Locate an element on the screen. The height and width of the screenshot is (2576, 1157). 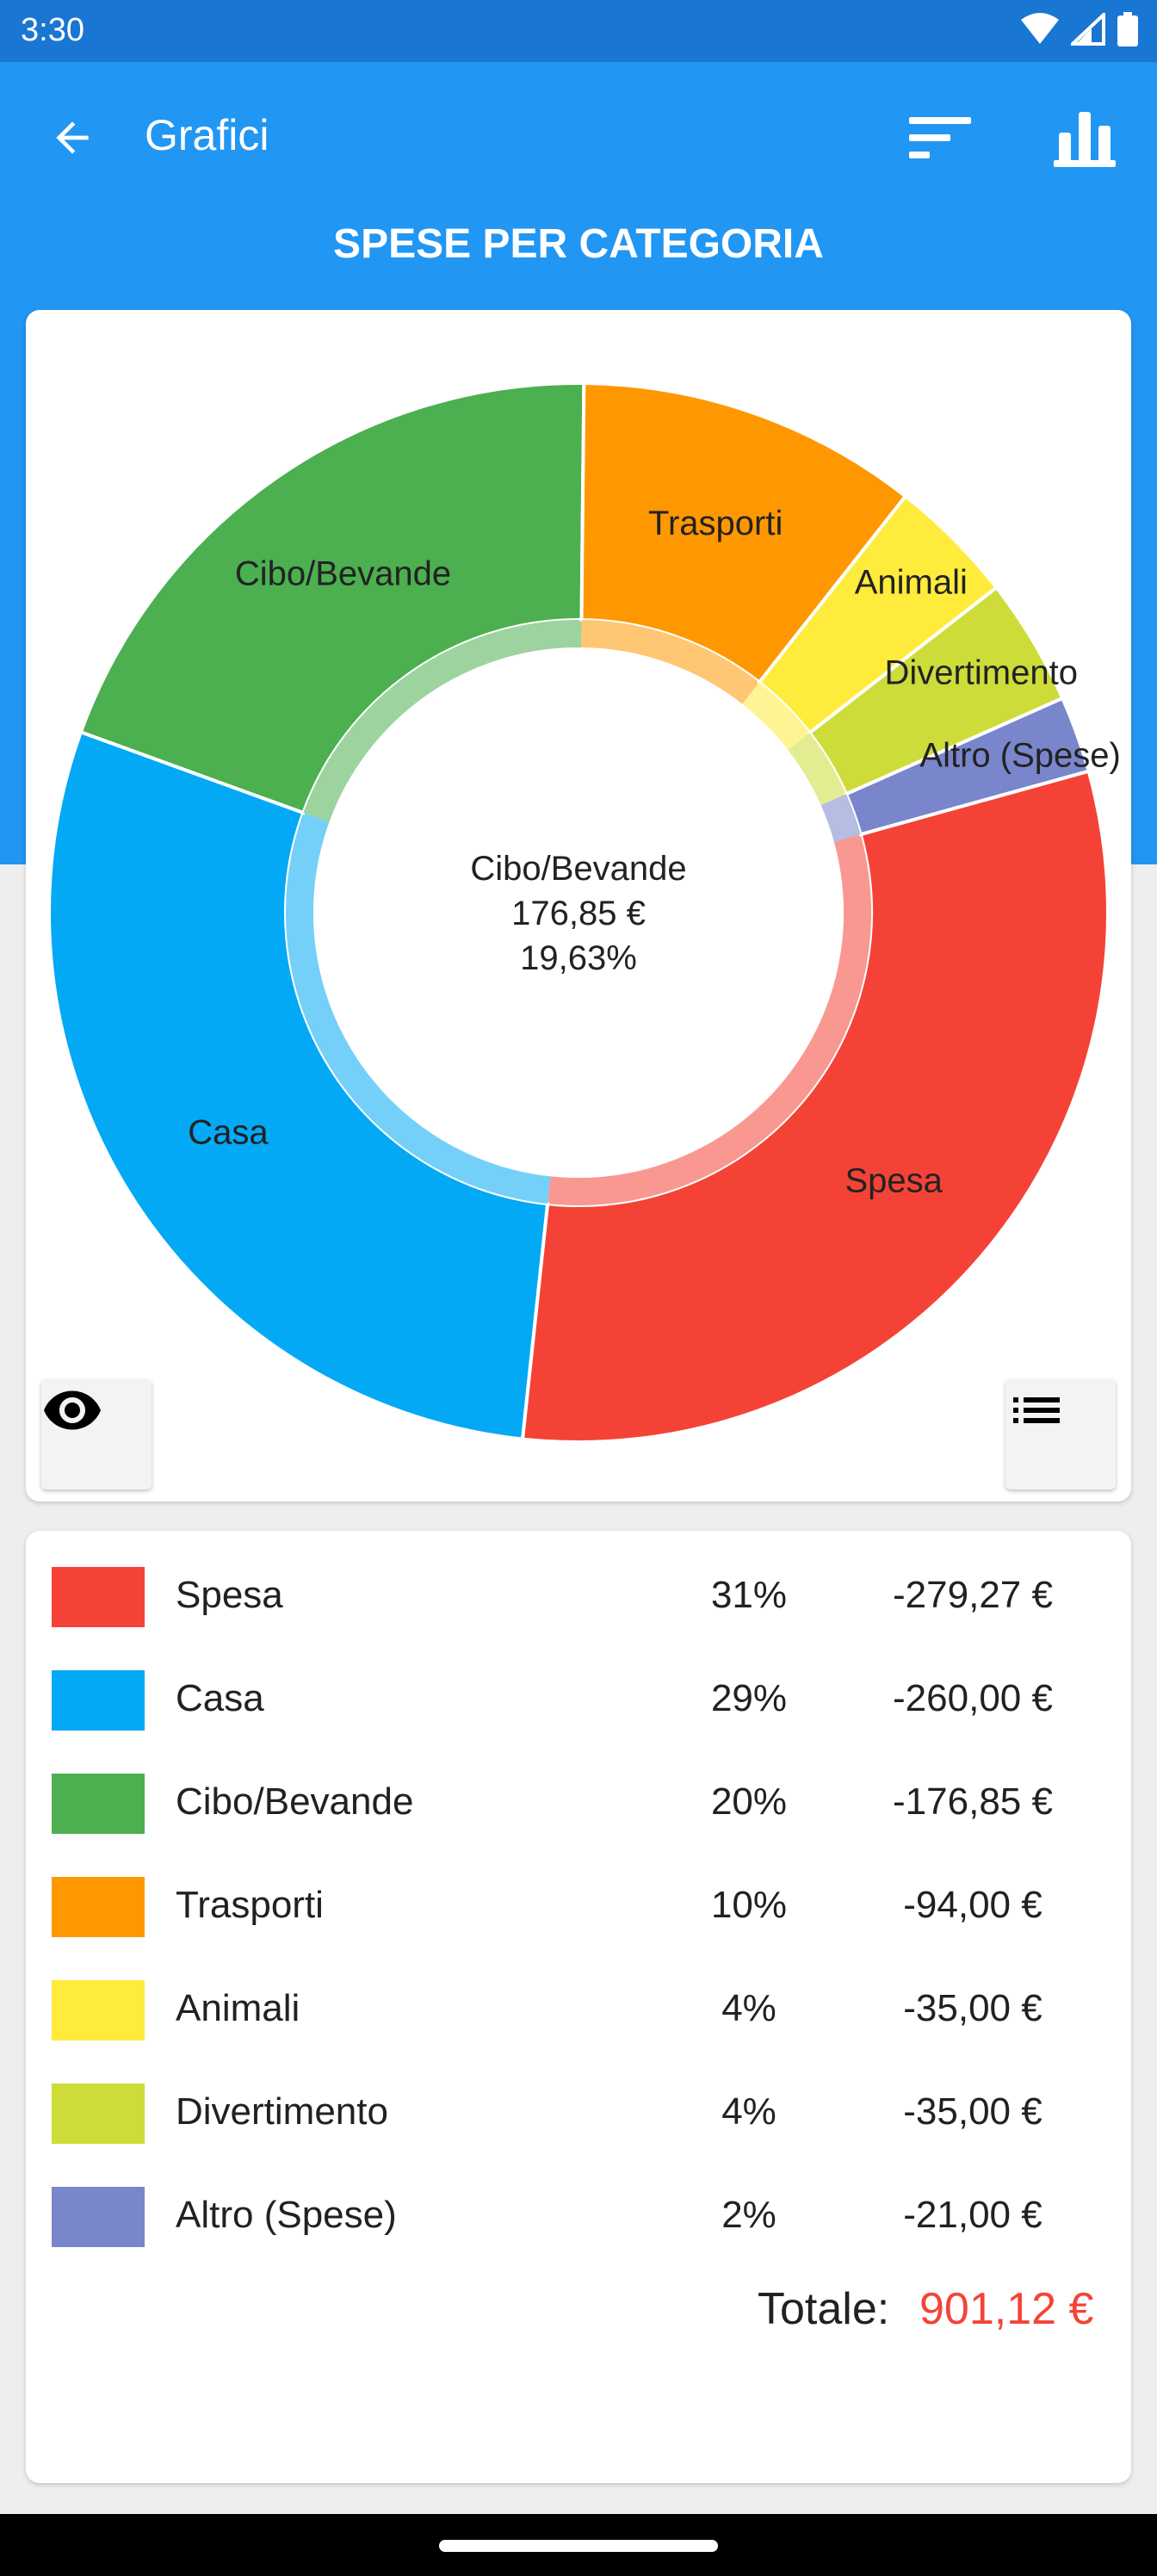
legend-row: Animali 4% -35,00 € is located at coordinates (579, 1996).